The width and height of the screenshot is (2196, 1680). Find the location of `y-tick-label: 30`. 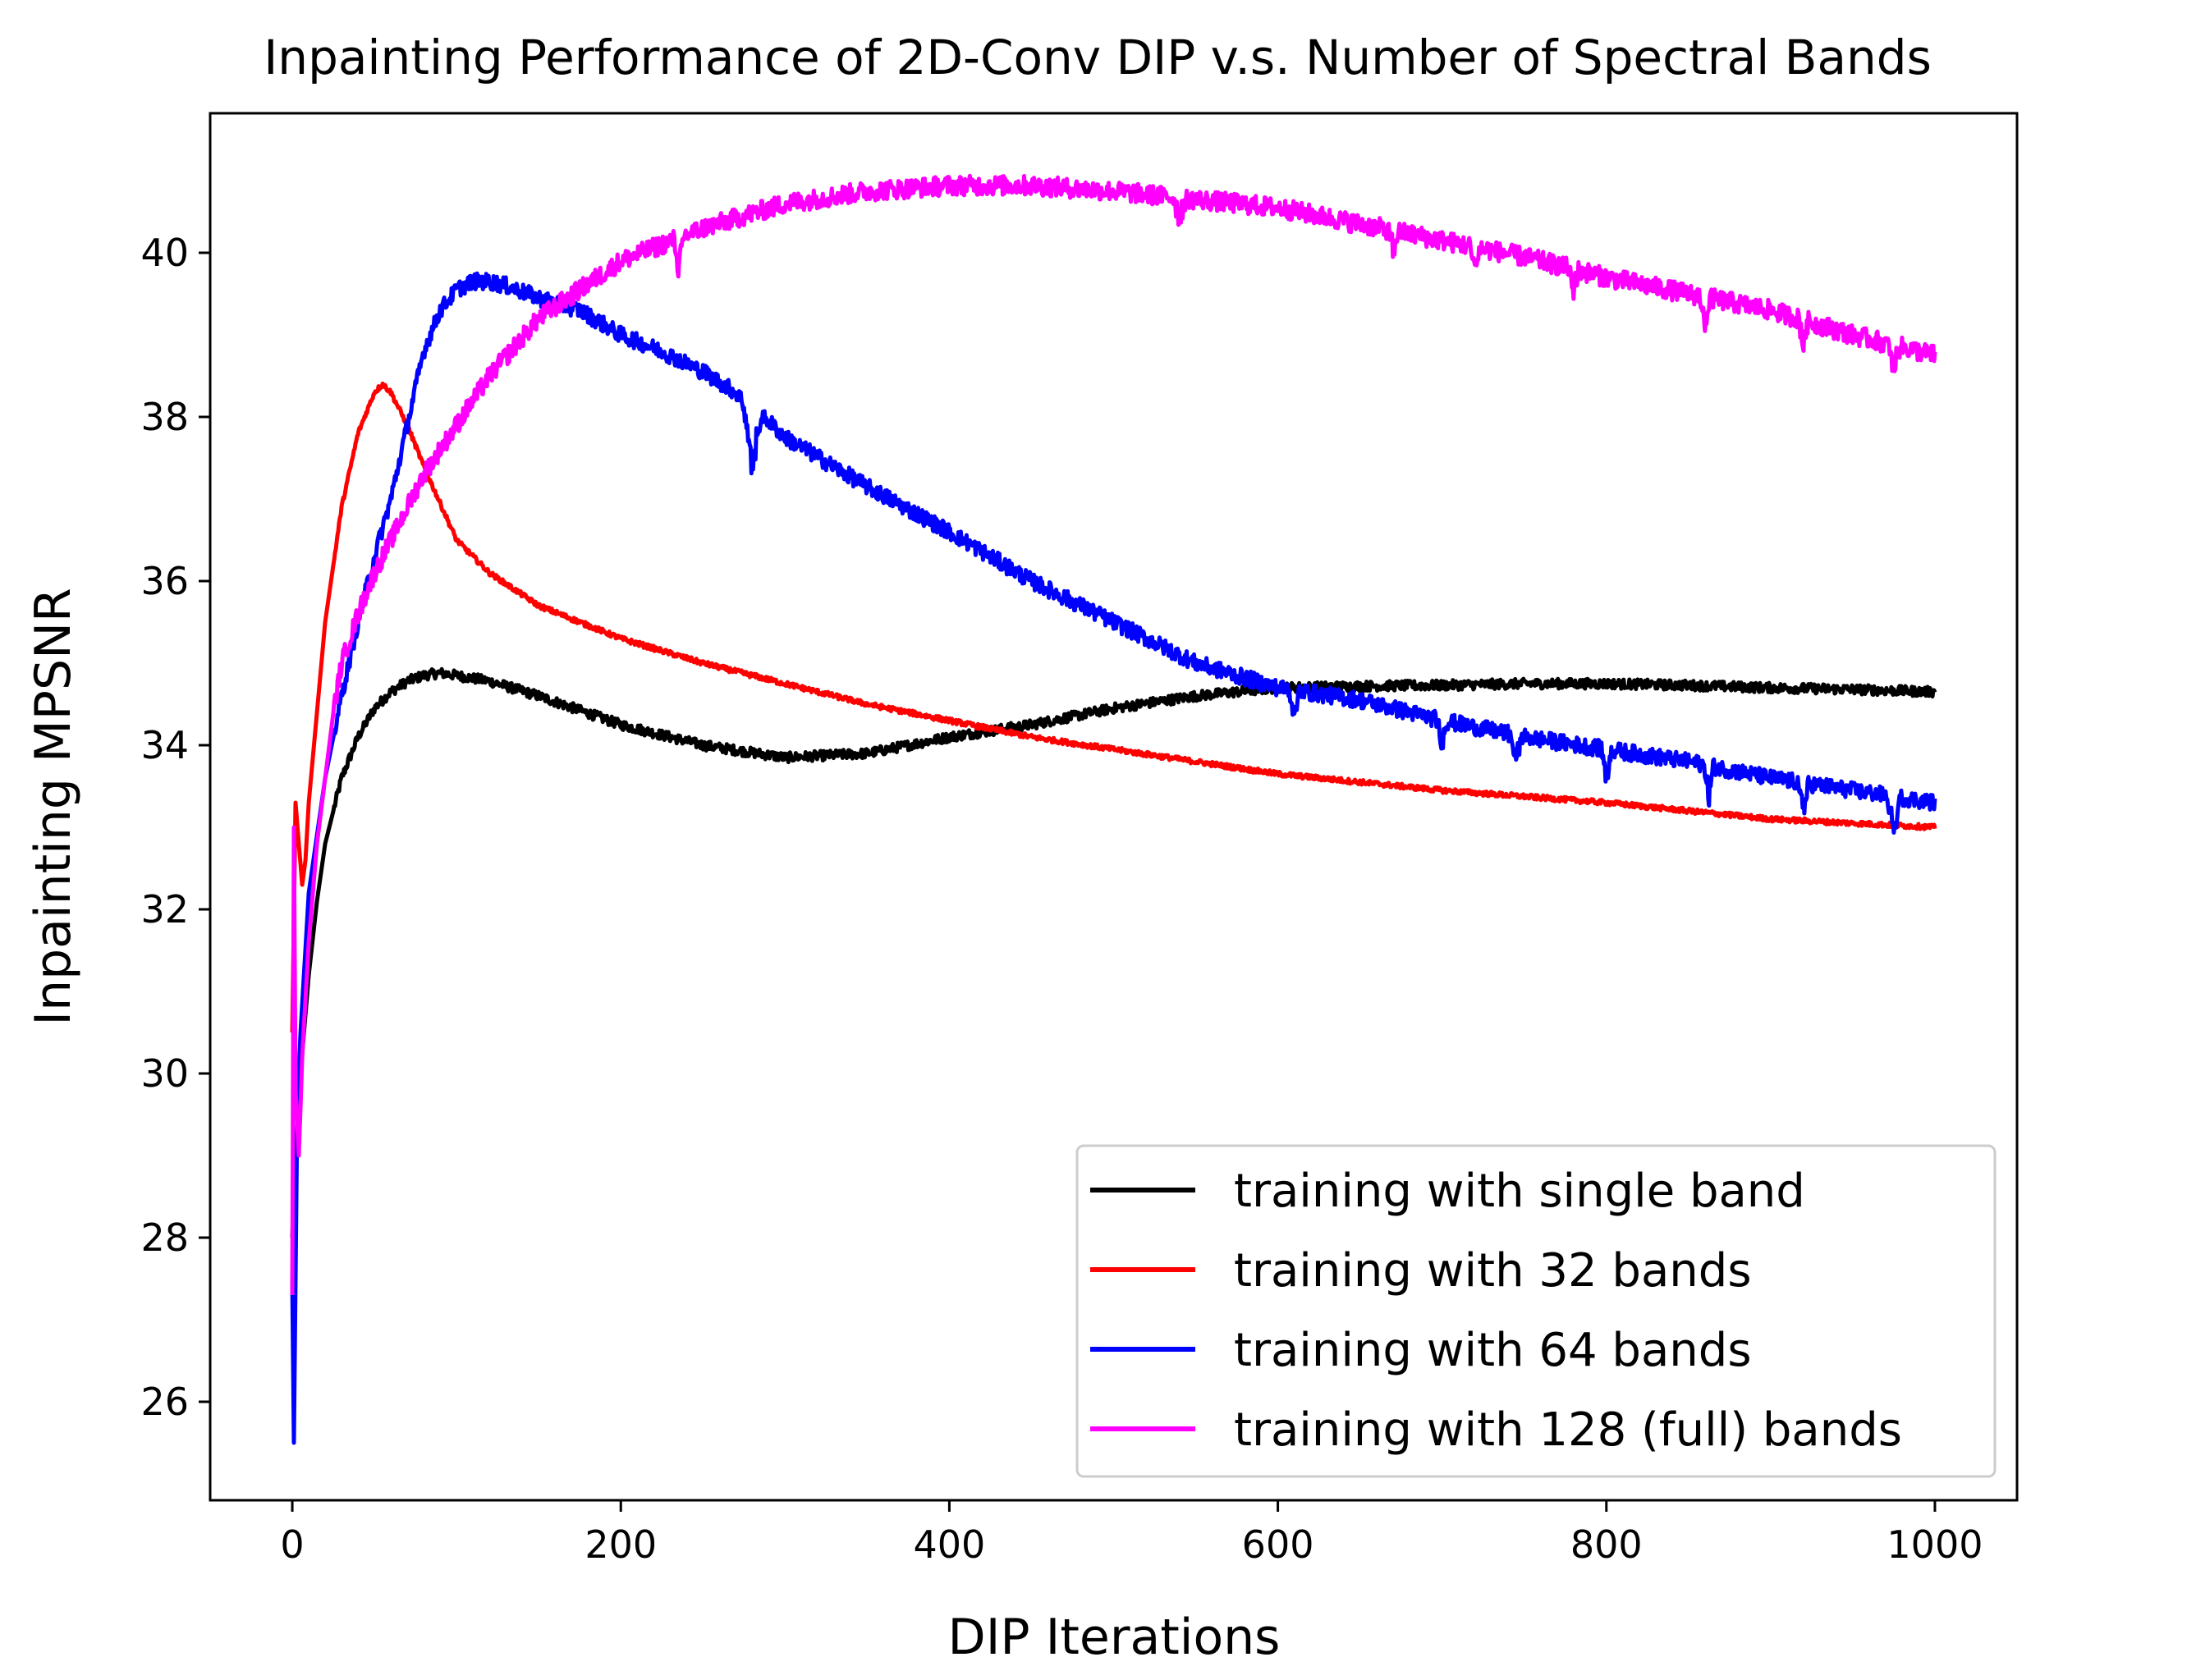

y-tick-label: 30 is located at coordinates (164, 1073).